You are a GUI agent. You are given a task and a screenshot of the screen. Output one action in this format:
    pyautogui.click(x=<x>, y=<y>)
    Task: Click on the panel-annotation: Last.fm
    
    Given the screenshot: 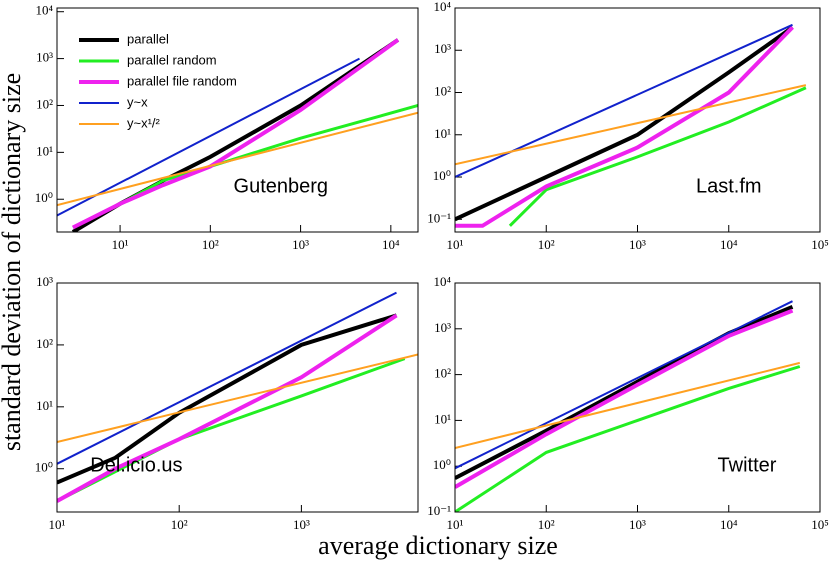 What is the action you would take?
    pyautogui.click(x=729, y=186)
    